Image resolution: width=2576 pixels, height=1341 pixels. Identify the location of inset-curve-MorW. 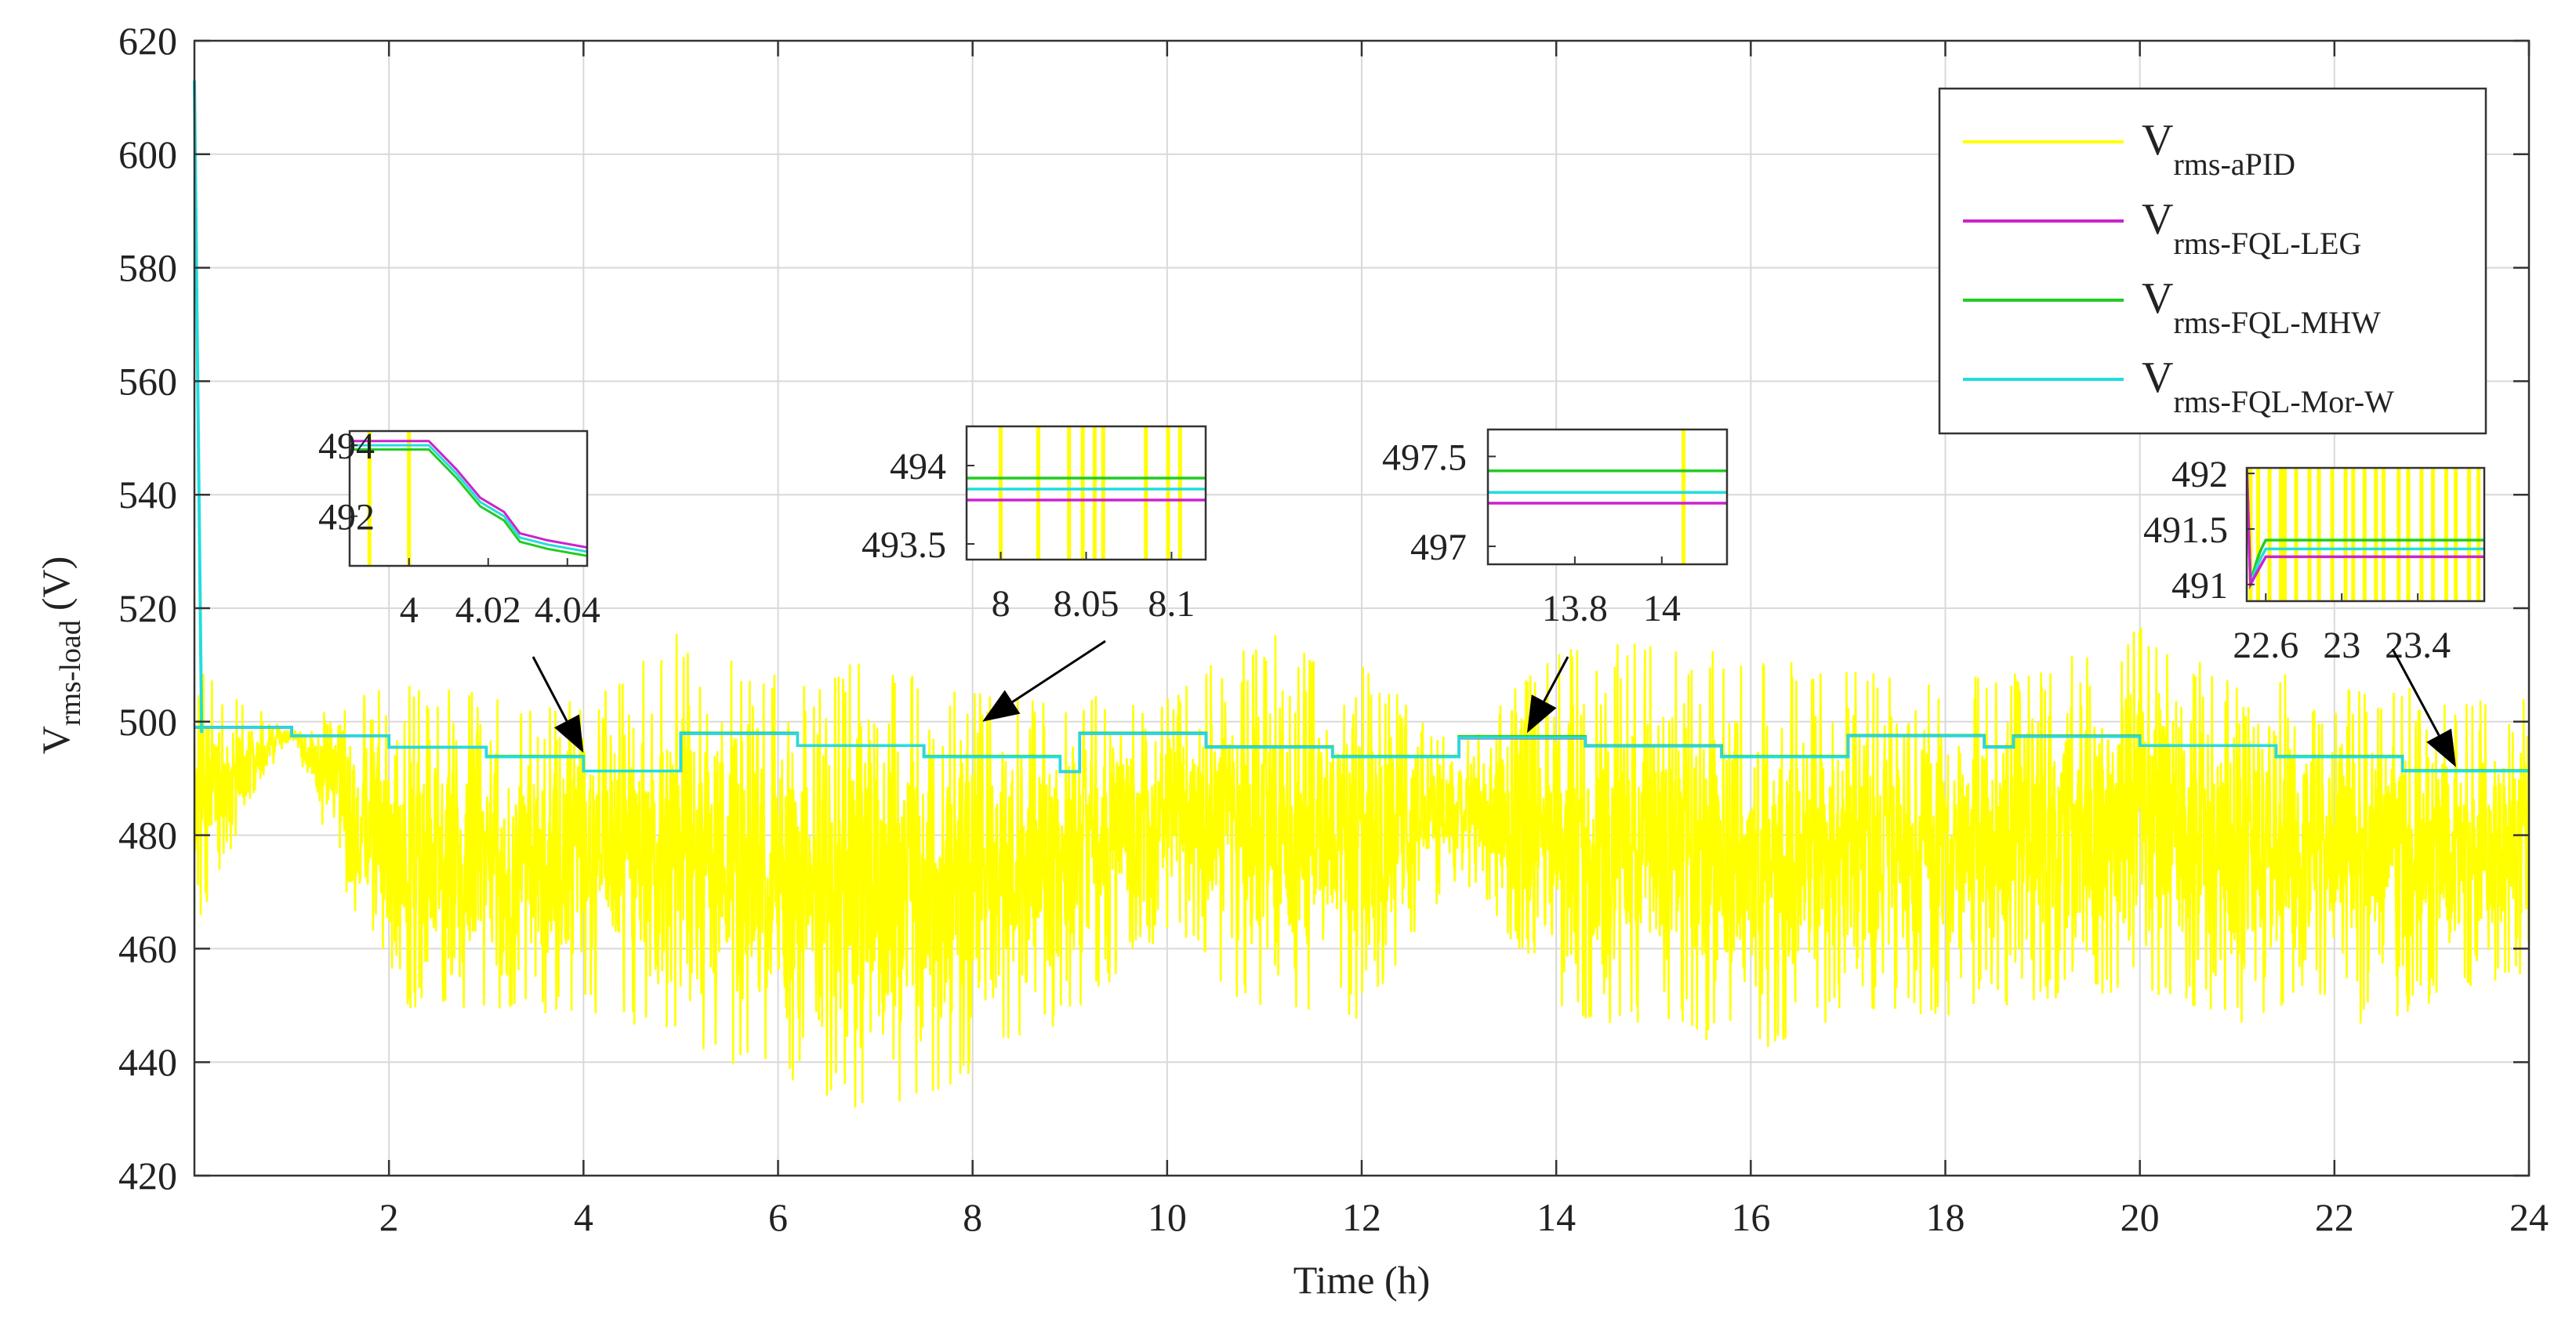
(469, 498).